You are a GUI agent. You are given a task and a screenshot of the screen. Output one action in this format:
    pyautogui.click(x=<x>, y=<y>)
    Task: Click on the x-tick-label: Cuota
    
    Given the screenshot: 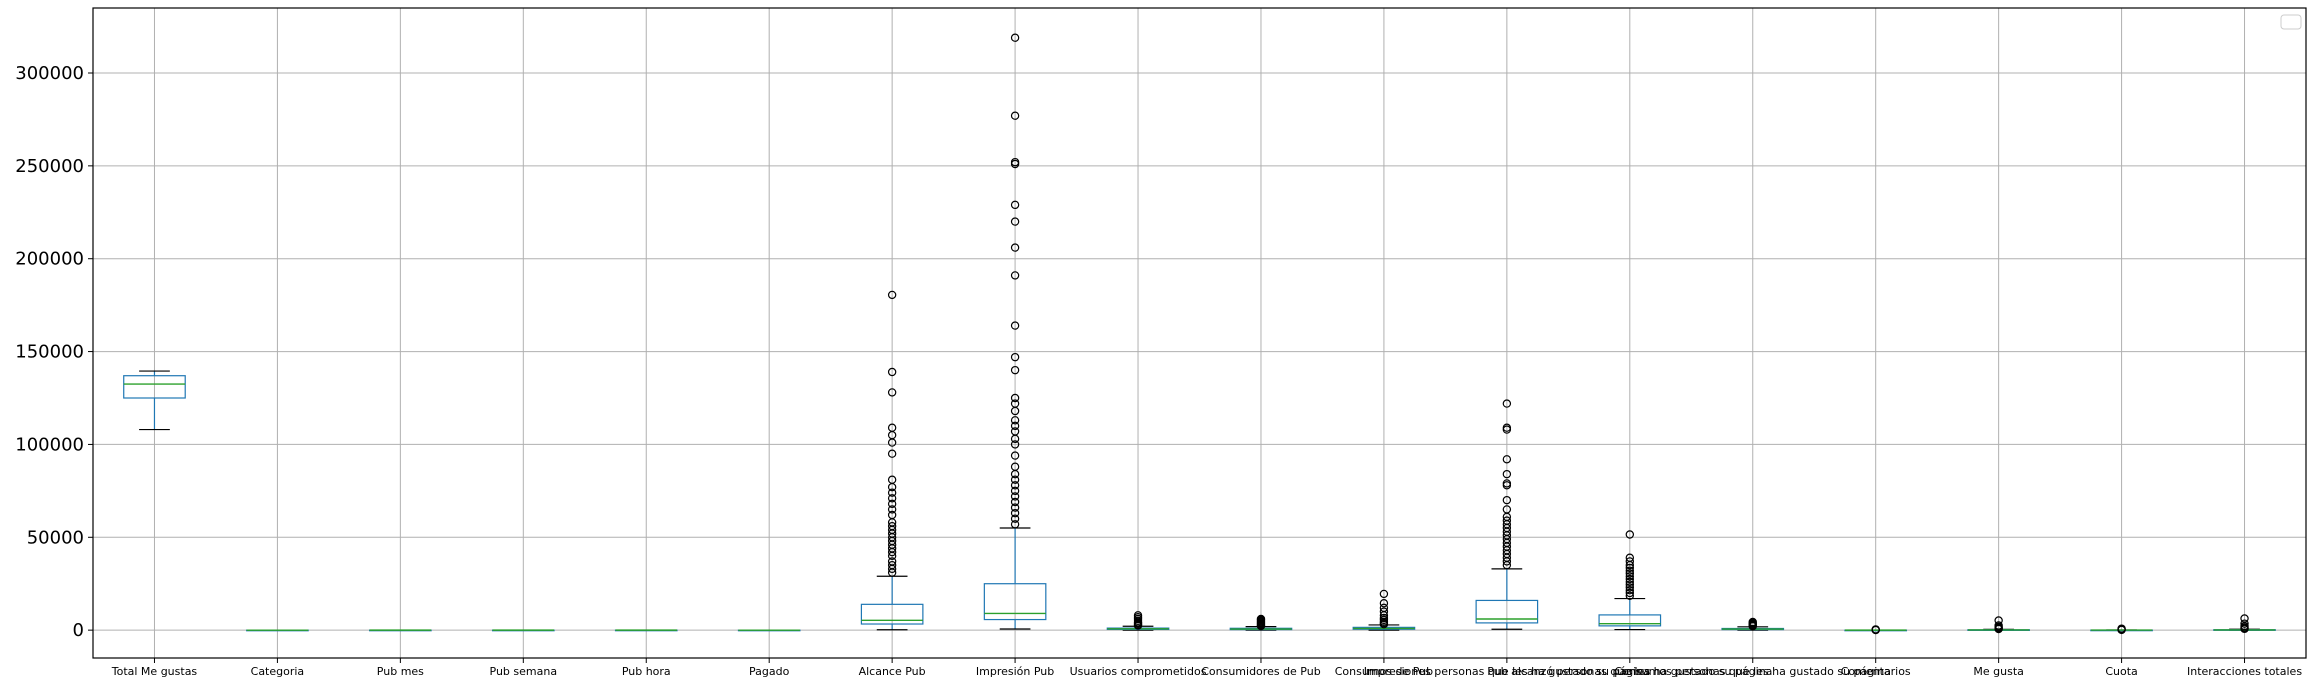 What is the action you would take?
    pyautogui.click(x=2121, y=671)
    